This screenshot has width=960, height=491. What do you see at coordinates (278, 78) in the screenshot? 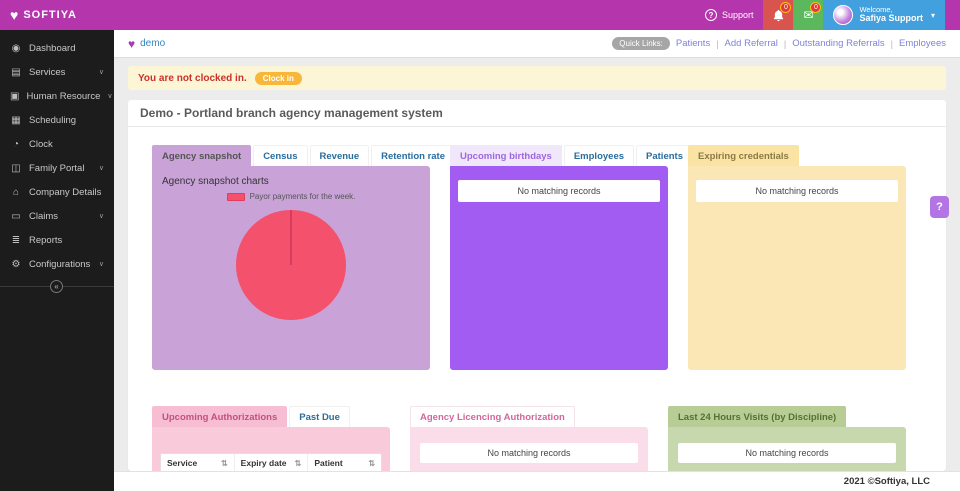
I see `clock-in-button: Clock in` at bounding box center [278, 78].